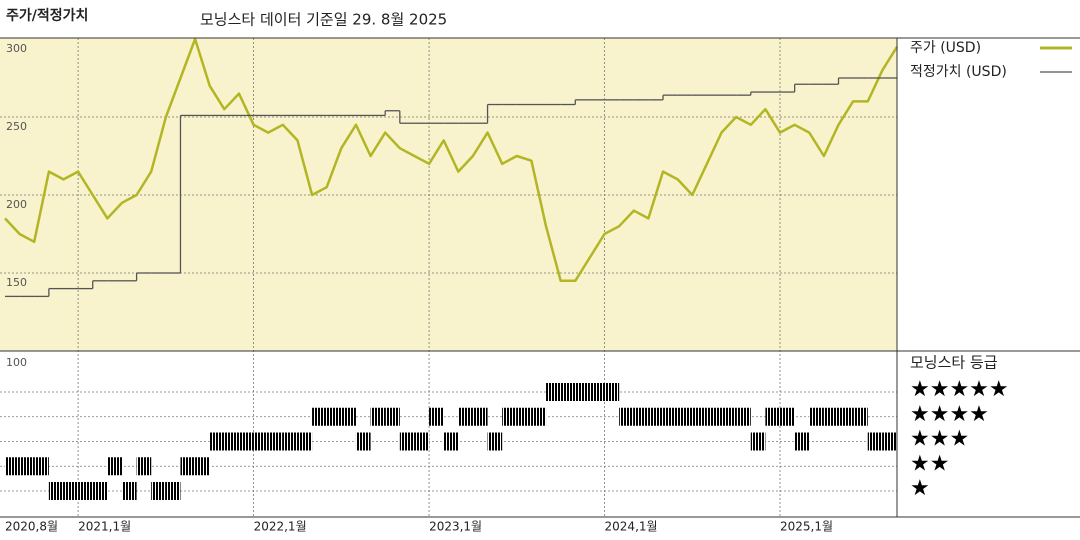  Describe the element at coordinates (954, 363) in the screenshot. I see `rating-legend-title: 모닝스타 등급` at that location.